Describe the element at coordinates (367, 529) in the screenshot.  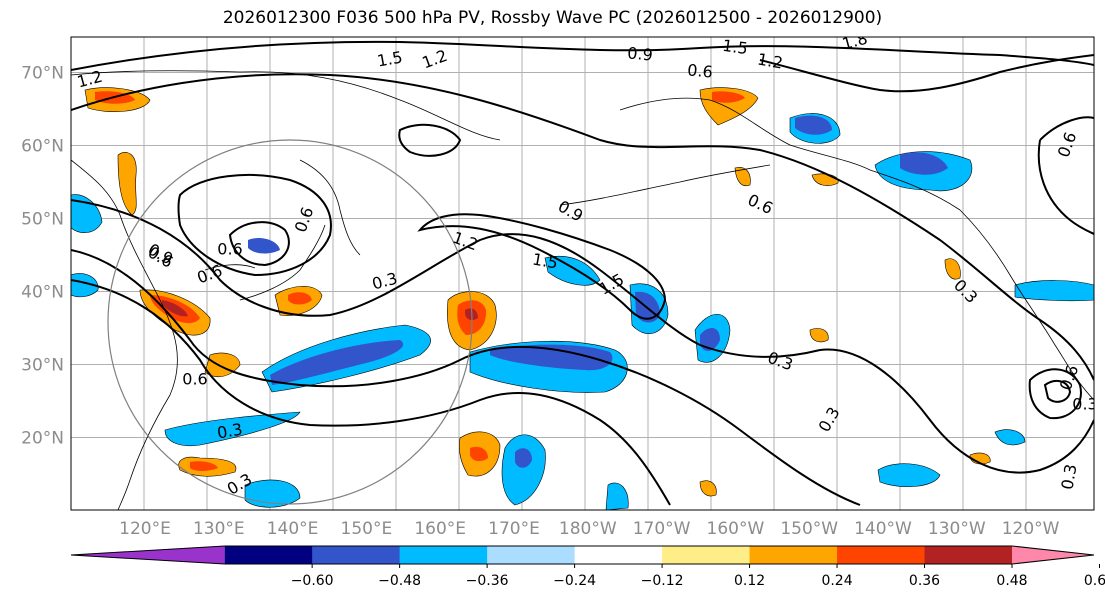
I see `lon-label: 150°E` at that location.